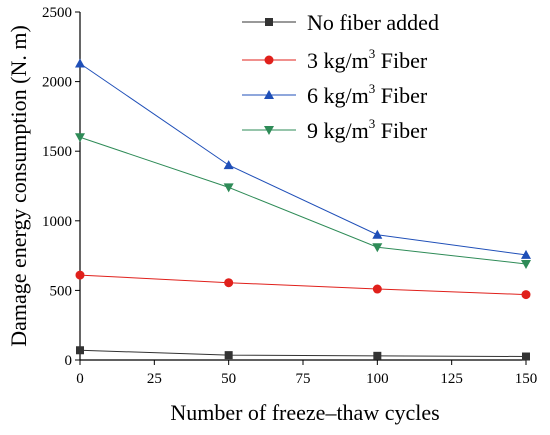 This screenshot has height=435, width=550. I want to click on y-tick-label: 2500, so click(57, 13).